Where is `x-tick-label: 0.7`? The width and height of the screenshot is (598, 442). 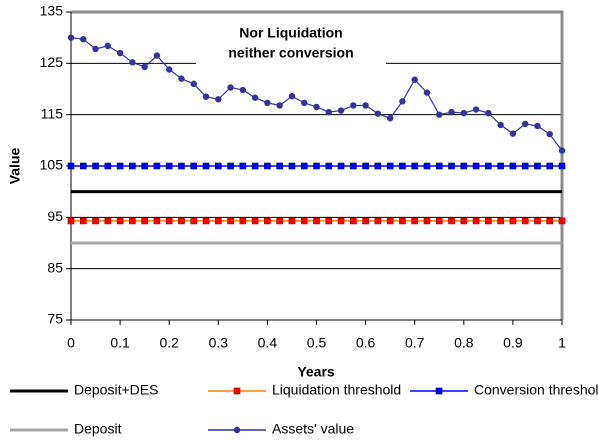
x-tick-label: 0.7 is located at coordinates (415, 343).